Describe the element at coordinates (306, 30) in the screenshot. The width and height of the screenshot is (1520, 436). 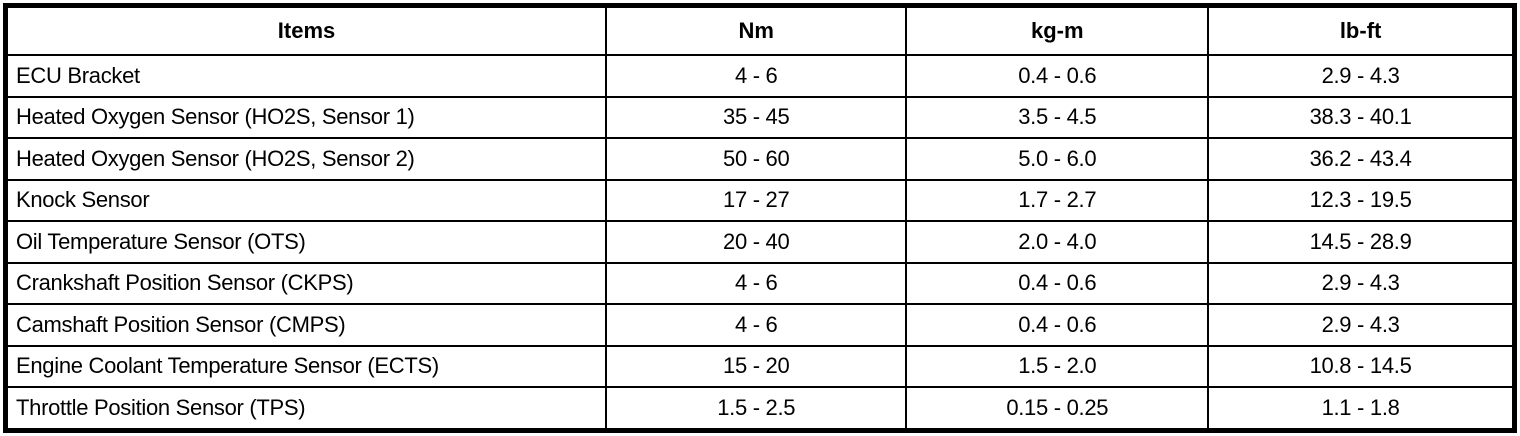
I see `column-header-items: Items` at that location.